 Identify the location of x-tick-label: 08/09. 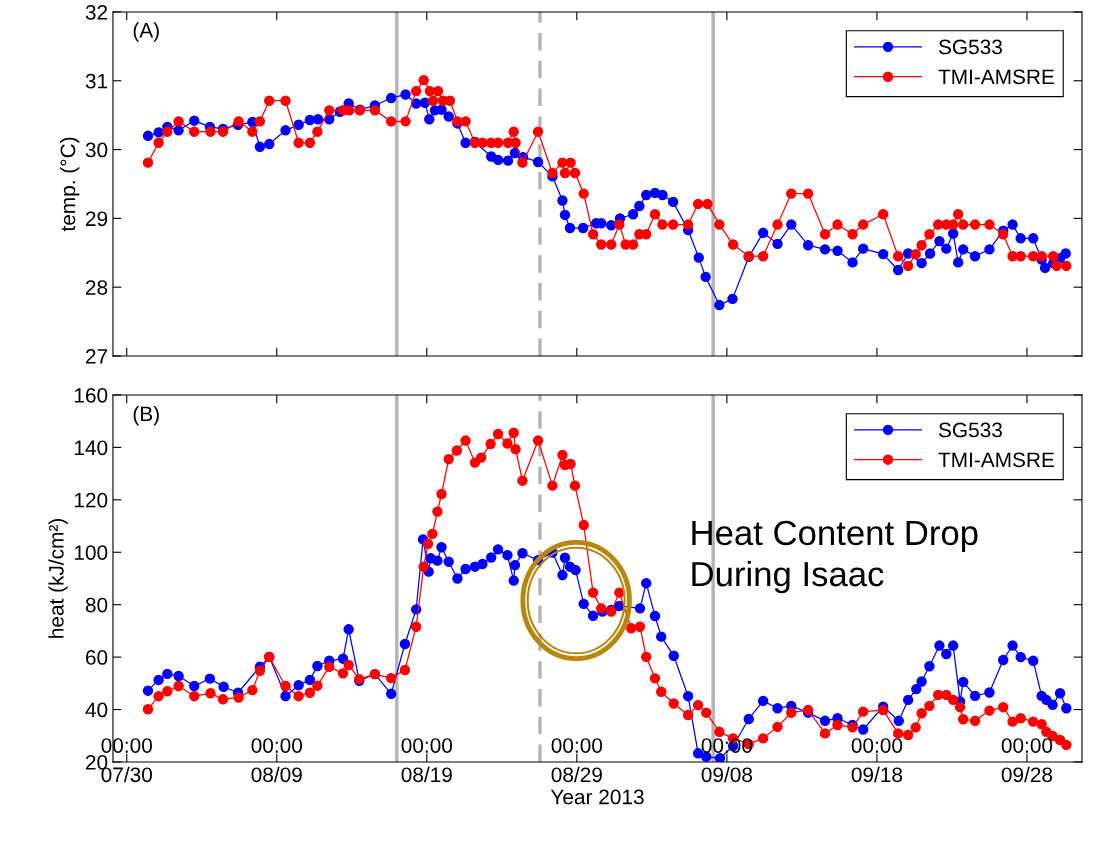
(276, 774).